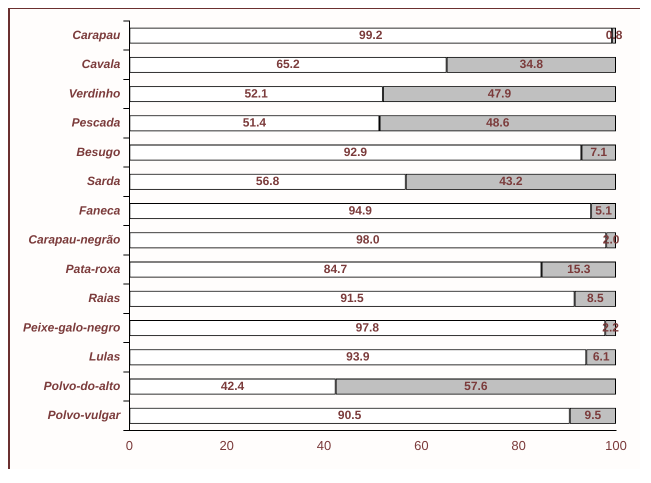  I want to click on y-tick-label: Polvo-do-alto, so click(82, 385).